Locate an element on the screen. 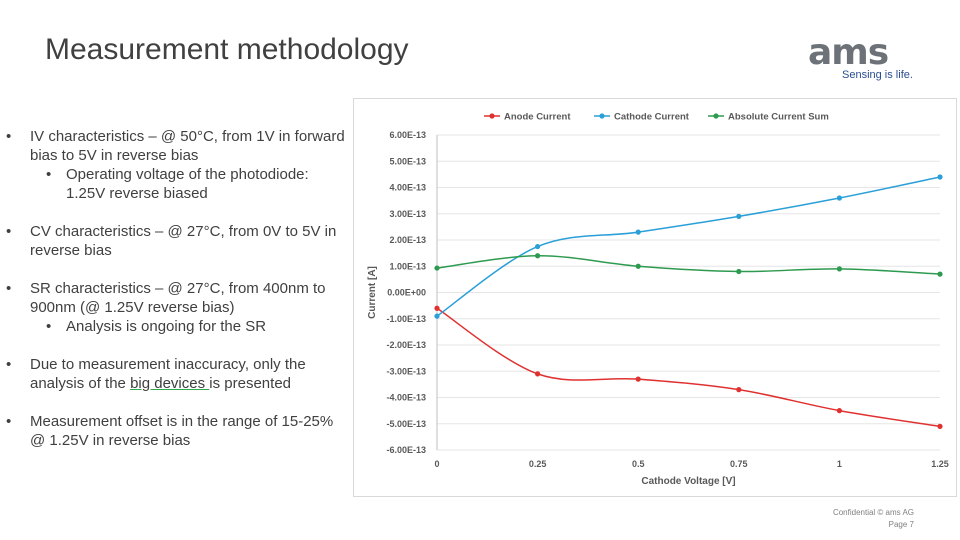  legend-label: Absolute Current Sum is located at coordinates (778, 117).